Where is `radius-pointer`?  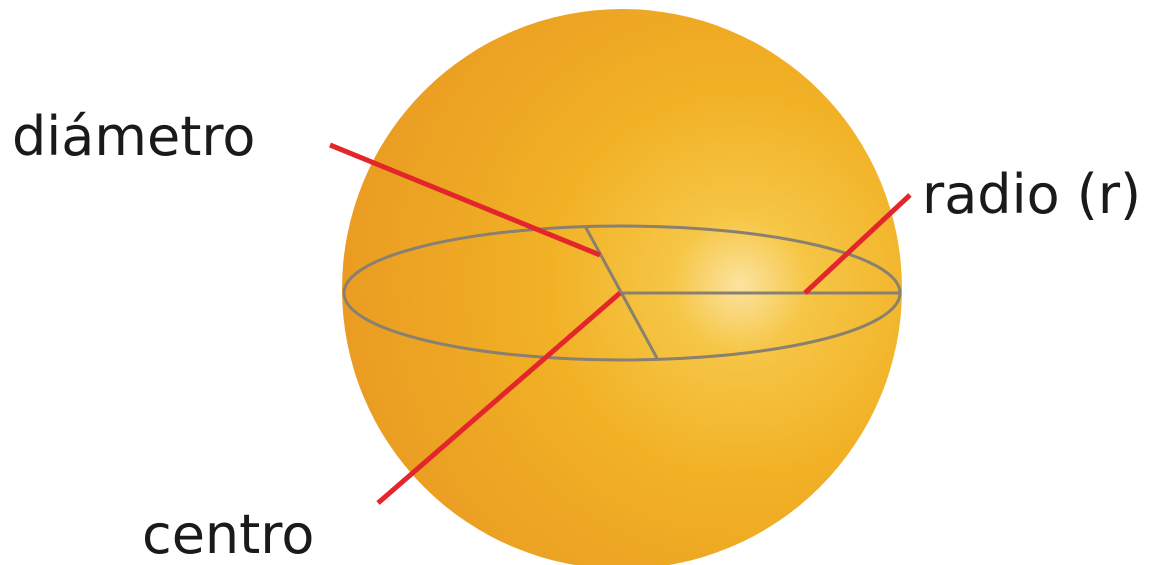
radius-pointer is located at coordinates (857, 244).